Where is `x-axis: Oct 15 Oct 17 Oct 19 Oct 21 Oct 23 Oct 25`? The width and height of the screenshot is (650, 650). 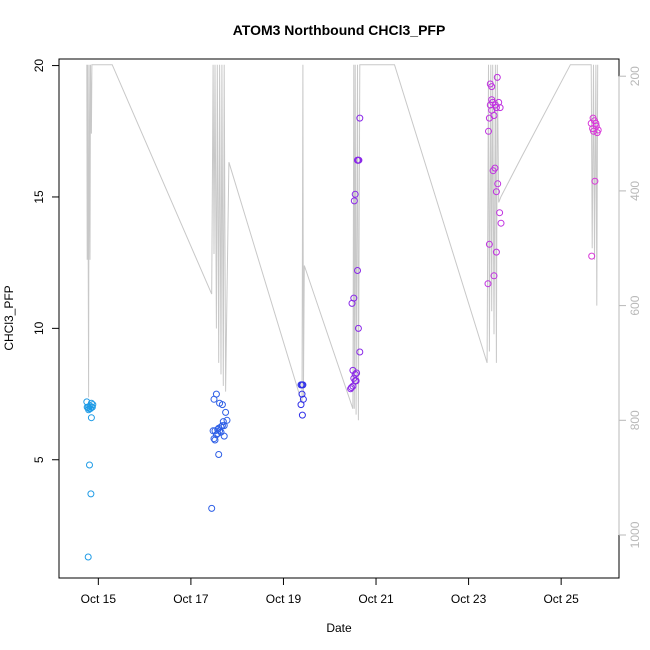
x-axis: Oct 15 Oct 17 Oct 19 Oct 21 Oct 23 Oct 25 is located at coordinates (330, 591).